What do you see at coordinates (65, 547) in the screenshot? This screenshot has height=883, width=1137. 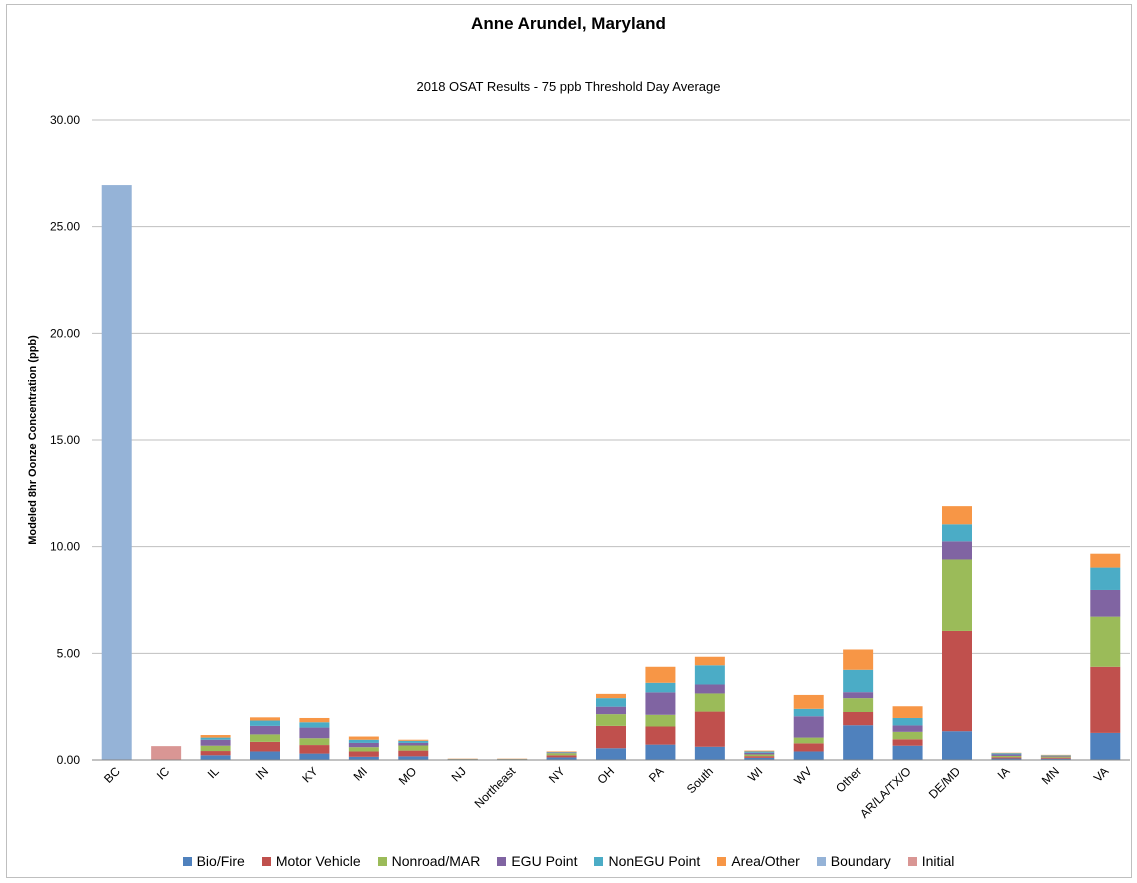 I see `y-tick-label: 10.00` at bounding box center [65, 547].